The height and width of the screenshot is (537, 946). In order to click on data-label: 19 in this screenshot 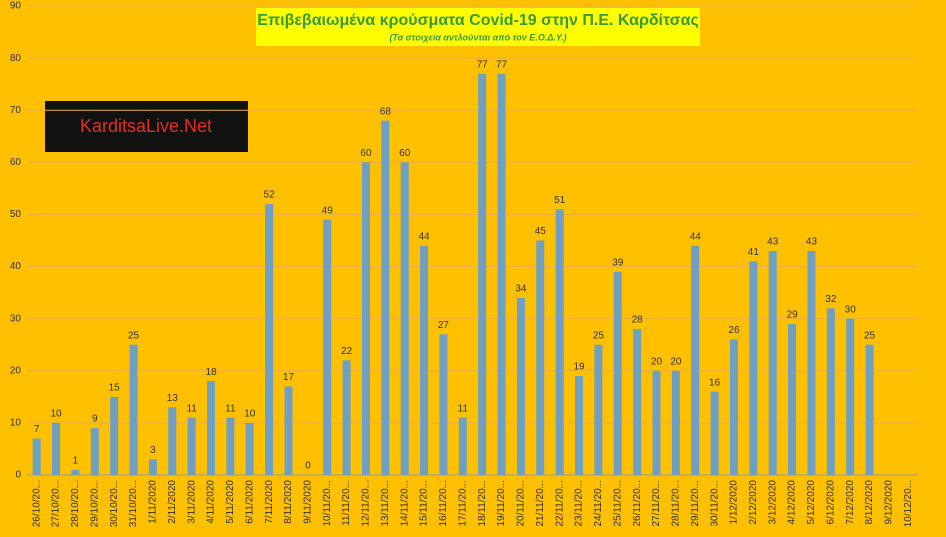, I will do `click(579, 367)`.